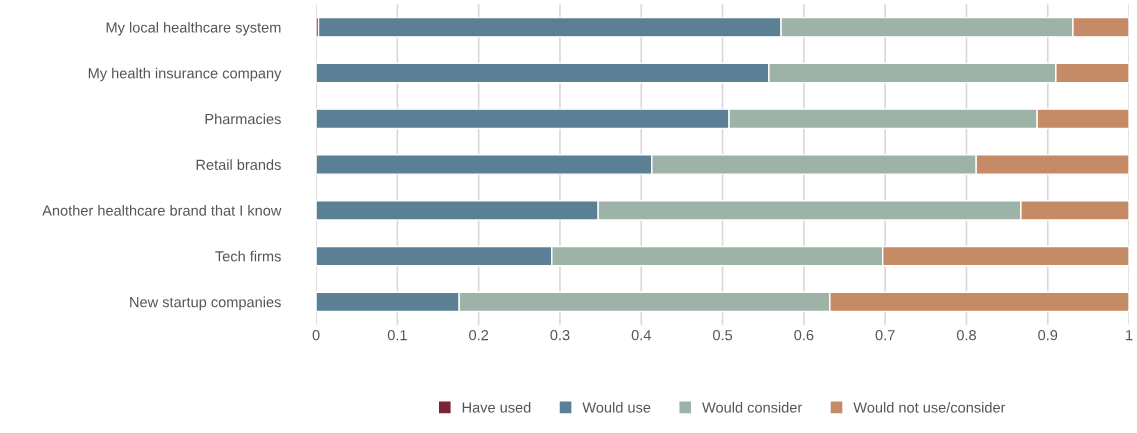  Describe the element at coordinates (804, 335) in the screenshot. I see `x-tick-label: 0.6` at that location.